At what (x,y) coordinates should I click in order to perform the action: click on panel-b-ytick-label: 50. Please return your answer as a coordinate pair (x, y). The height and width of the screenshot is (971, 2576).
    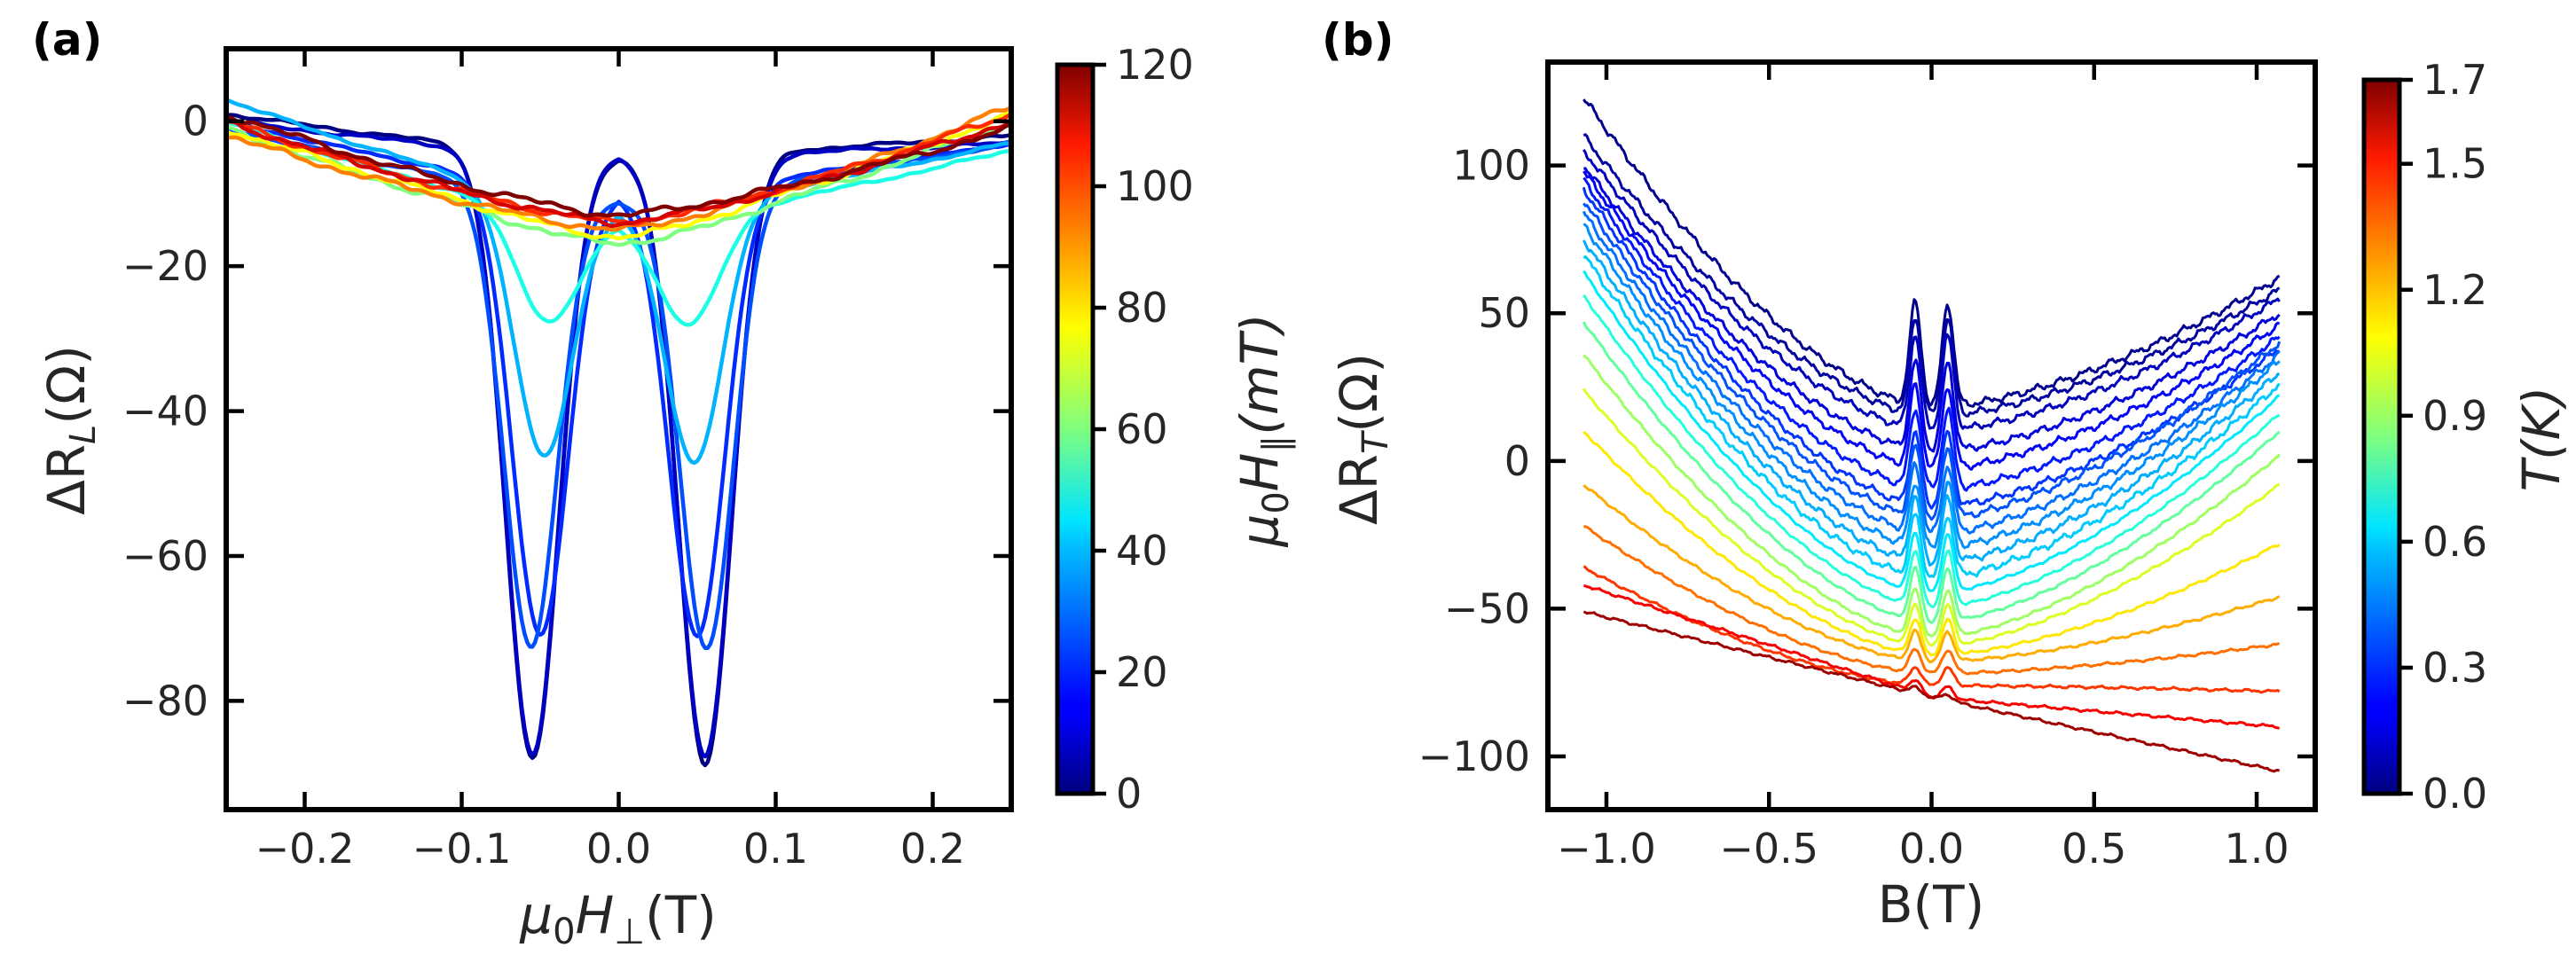
    Looking at the image, I should click on (1504, 313).